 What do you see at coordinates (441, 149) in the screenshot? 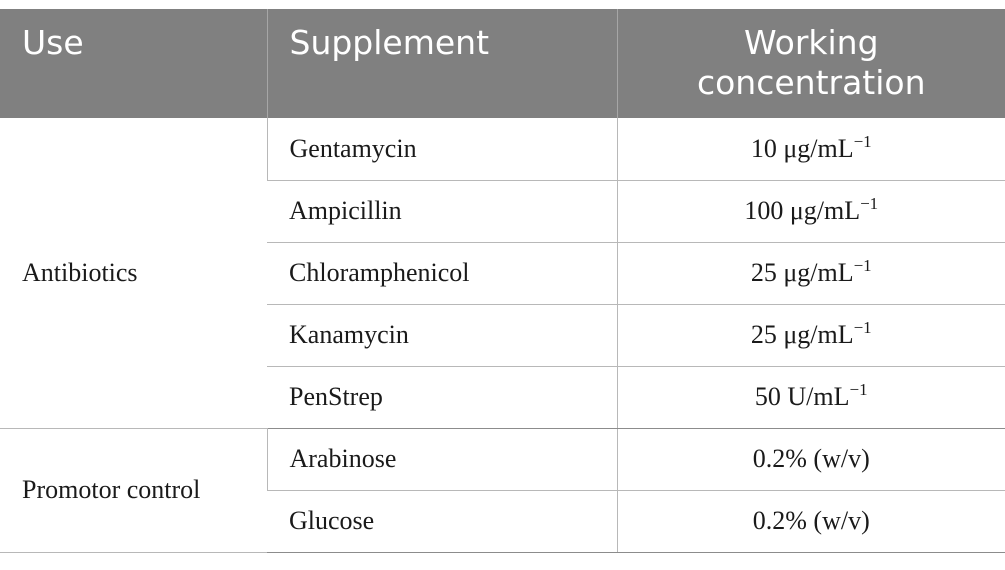
I see `supplement-cell: Gentamycin` at bounding box center [441, 149].